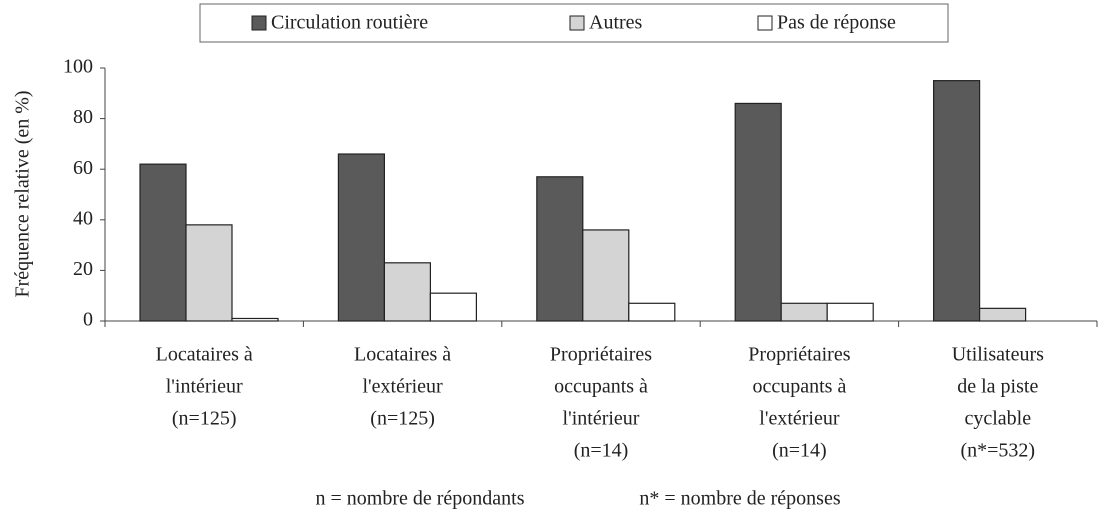 The width and height of the screenshot is (1107, 514). I want to click on note: n = nombre de répondants, so click(419, 499).